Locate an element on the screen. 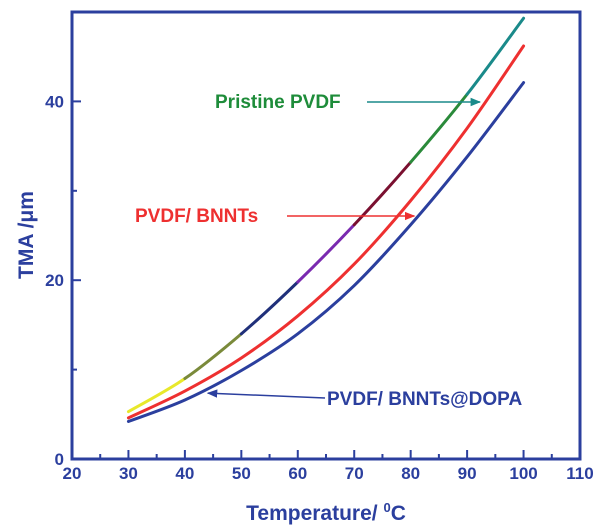 The width and height of the screenshot is (601, 527). x-axis-title-superscript: 0 is located at coordinates (386, 507).